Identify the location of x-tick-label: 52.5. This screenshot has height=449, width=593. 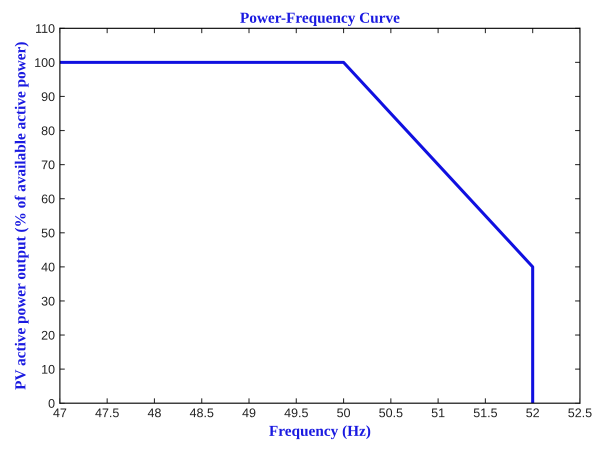
(580, 413).